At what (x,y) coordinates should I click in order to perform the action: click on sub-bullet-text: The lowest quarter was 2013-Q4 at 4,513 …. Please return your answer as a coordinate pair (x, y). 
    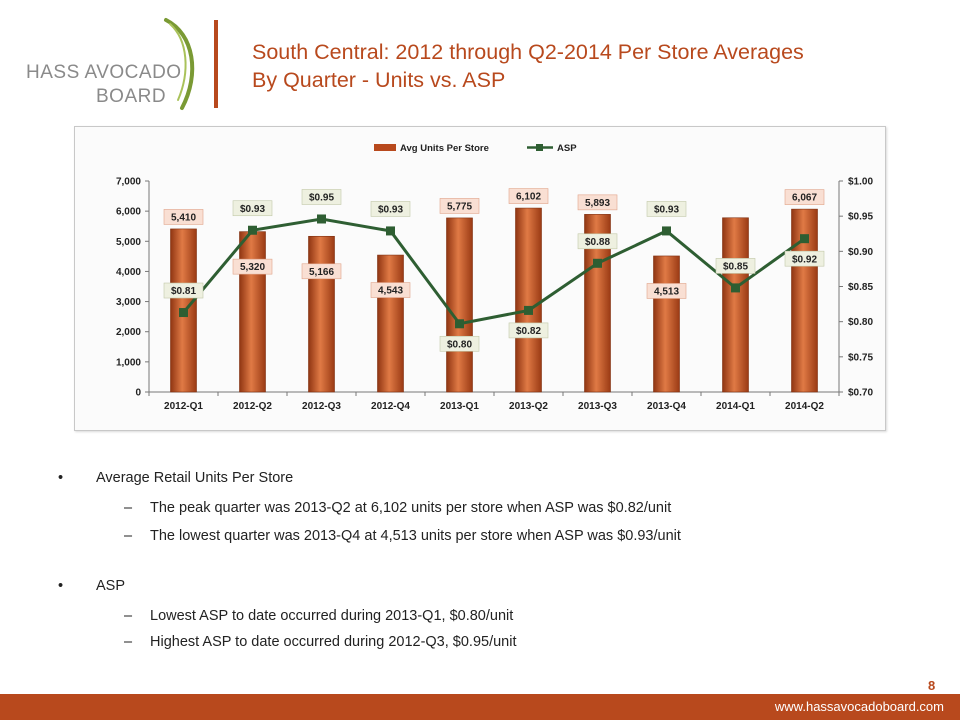
    Looking at the image, I should click on (415, 536).